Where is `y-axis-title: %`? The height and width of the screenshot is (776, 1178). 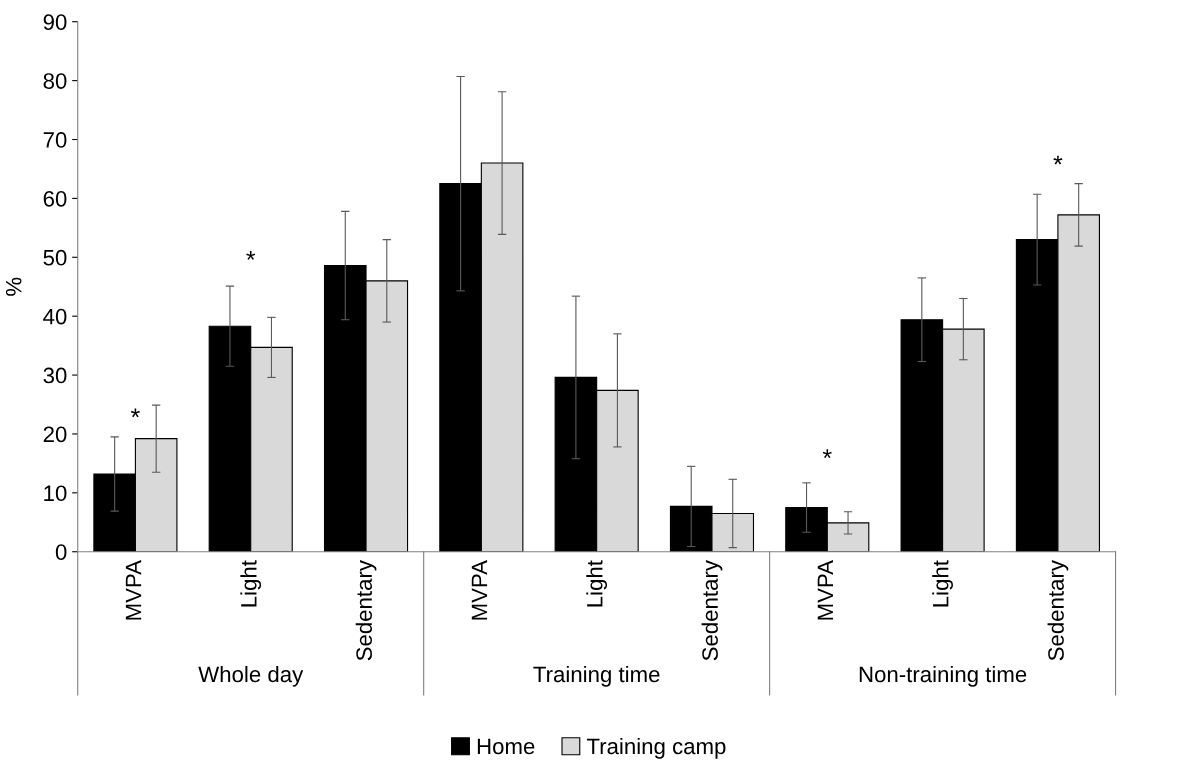
y-axis-title: % is located at coordinates (13, 286).